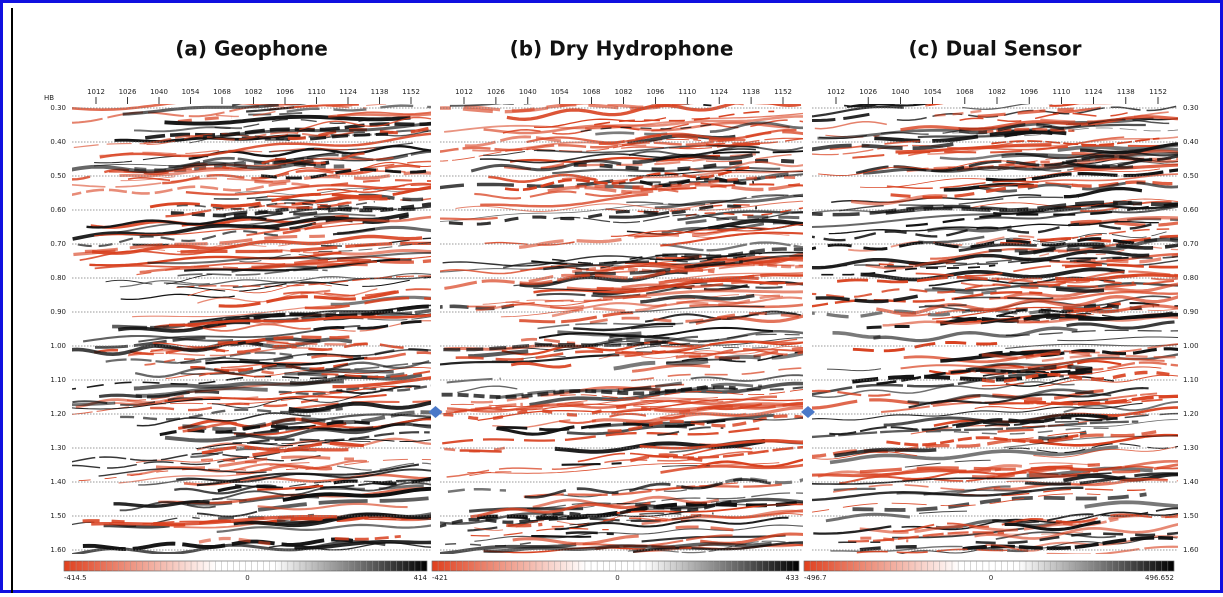 Image resolution: width=1223 pixels, height=597 pixels. What do you see at coordinates (1159, 578) in the screenshot?
I see `colorbar-label: 496.652` at bounding box center [1159, 578].